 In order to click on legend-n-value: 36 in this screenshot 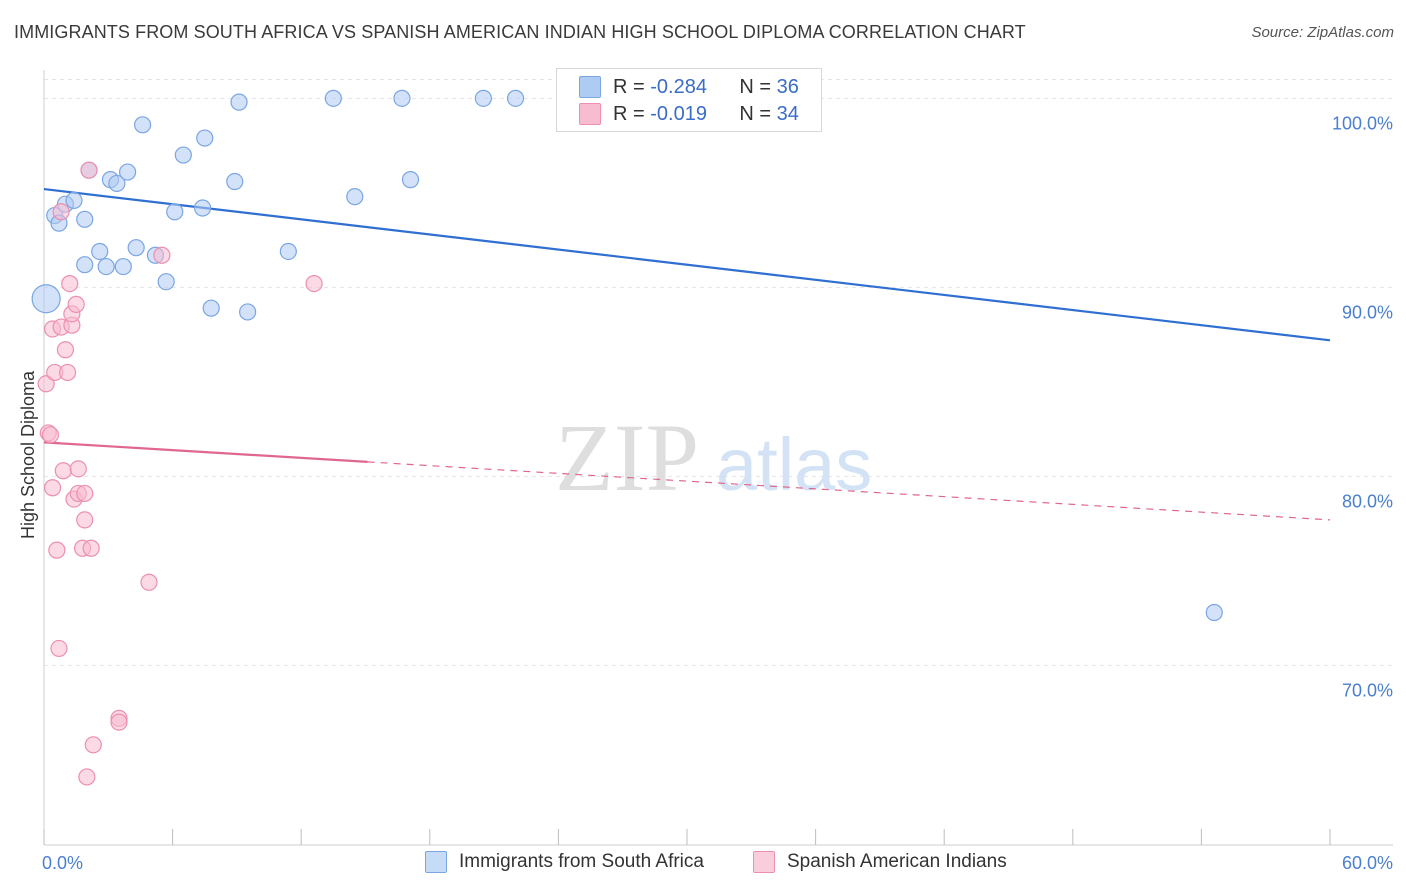, I will do `click(787, 86)`.